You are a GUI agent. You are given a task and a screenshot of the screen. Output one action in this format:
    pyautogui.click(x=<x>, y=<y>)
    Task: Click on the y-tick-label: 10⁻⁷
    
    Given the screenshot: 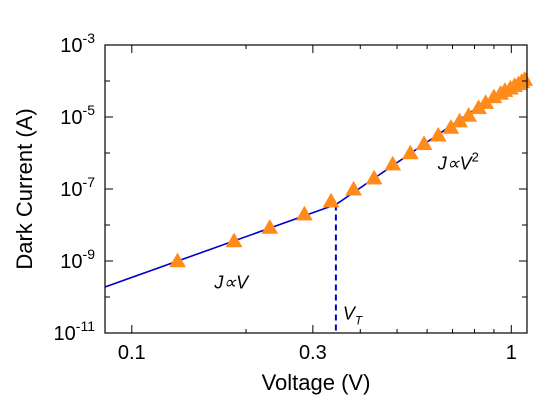 What is the action you would take?
    pyautogui.click(x=77, y=187)
    